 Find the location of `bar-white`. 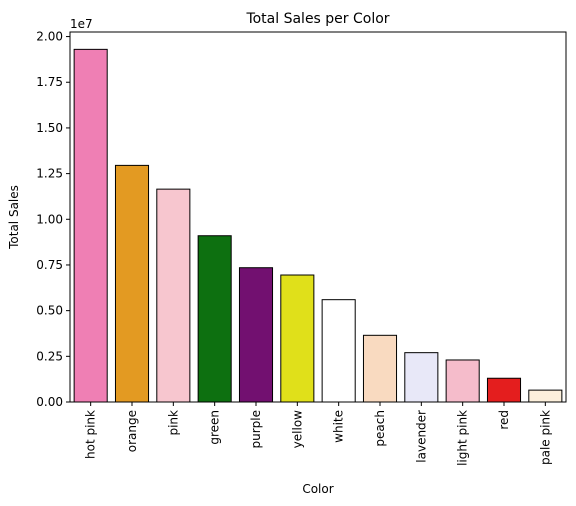

bar-white is located at coordinates (338, 351).